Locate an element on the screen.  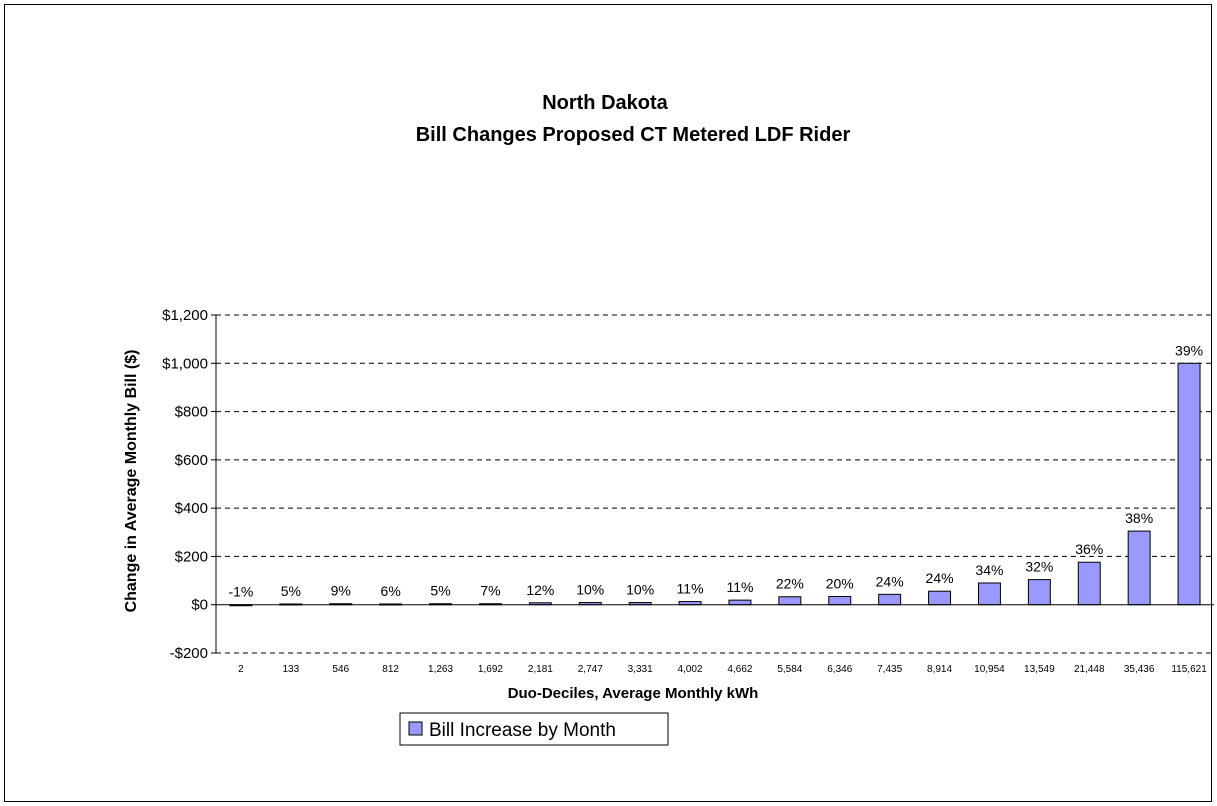
y-tick-label: $800 is located at coordinates (191, 412).